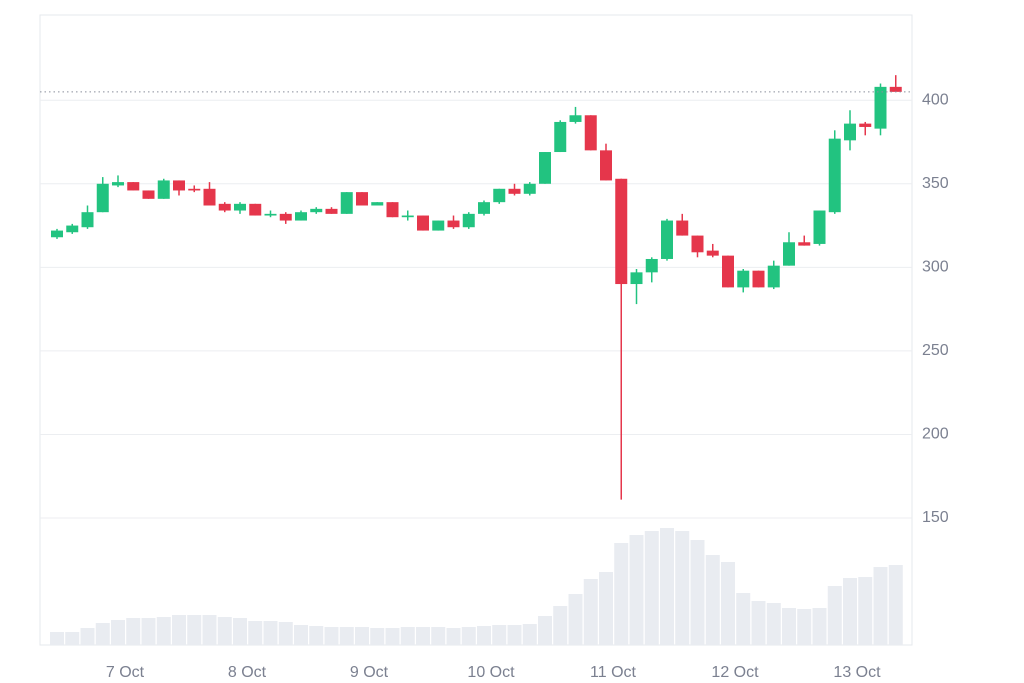 This screenshot has height=683, width=1024. Describe the element at coordinates (935, 350) in the screenshot. I see `y-tick-label: 250` at that location.